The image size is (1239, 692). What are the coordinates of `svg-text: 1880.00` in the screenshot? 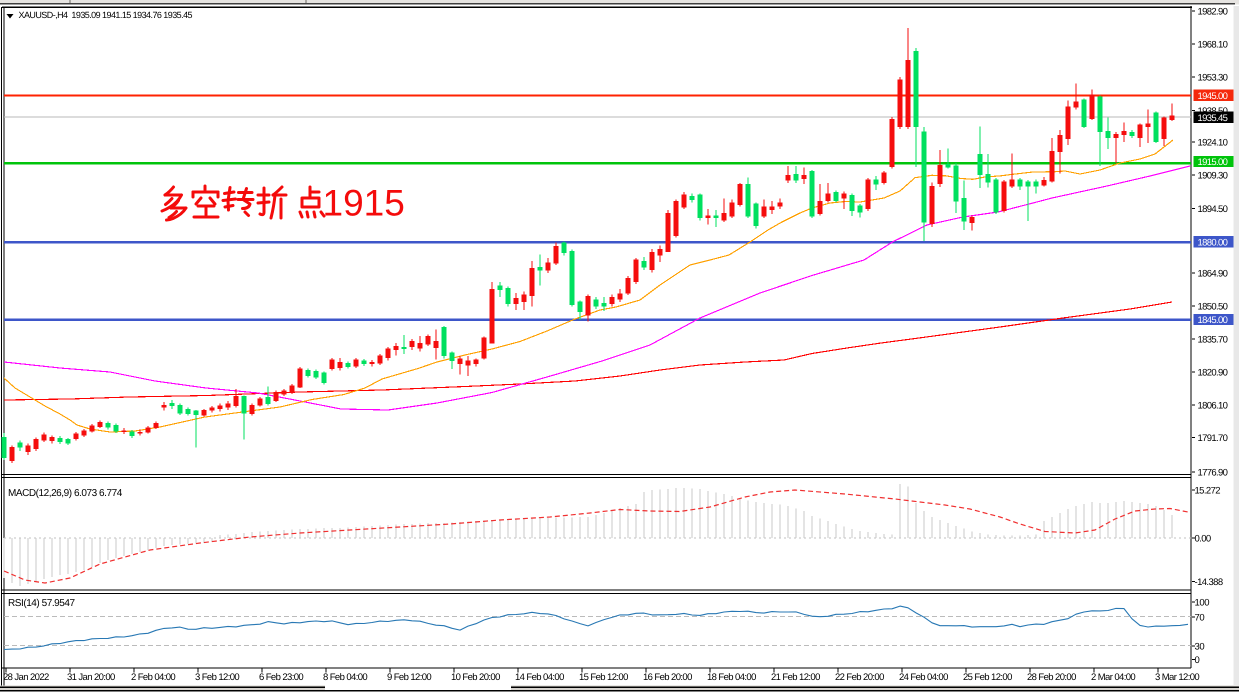 It's located at (1213, 242).